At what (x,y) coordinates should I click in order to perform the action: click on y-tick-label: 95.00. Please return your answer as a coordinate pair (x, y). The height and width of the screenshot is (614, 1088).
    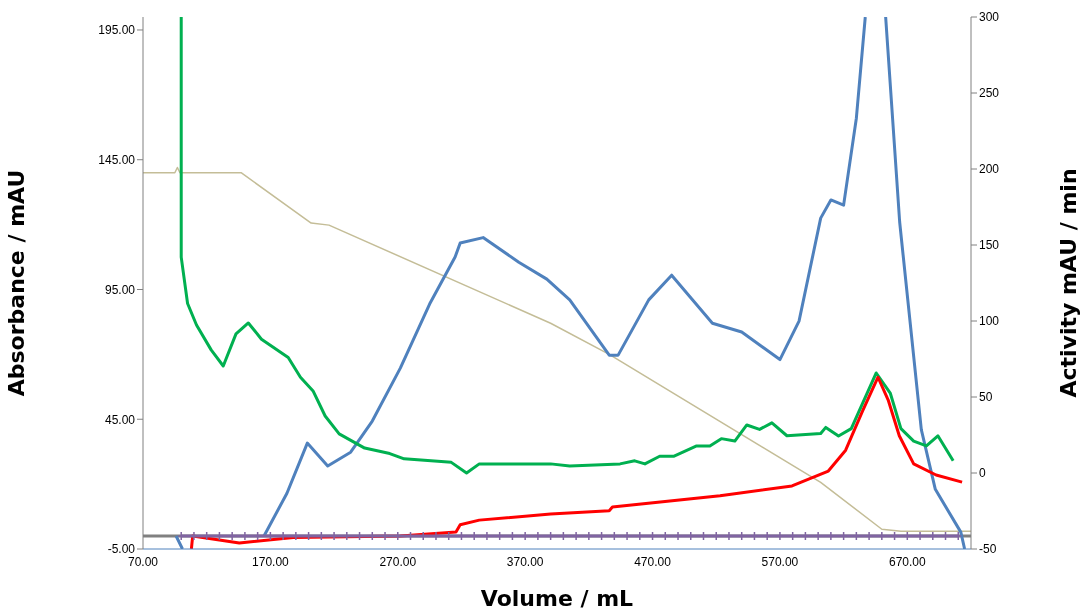
    Looking at the image, I should click on (120, 289).